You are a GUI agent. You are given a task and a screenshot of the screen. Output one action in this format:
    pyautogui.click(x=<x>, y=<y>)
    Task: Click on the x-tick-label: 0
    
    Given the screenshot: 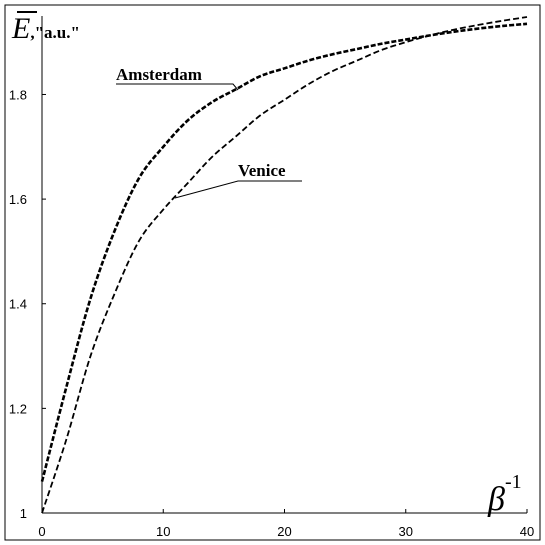 What is the action you would take?
    pyautogui.click(x=41, y=531)
    